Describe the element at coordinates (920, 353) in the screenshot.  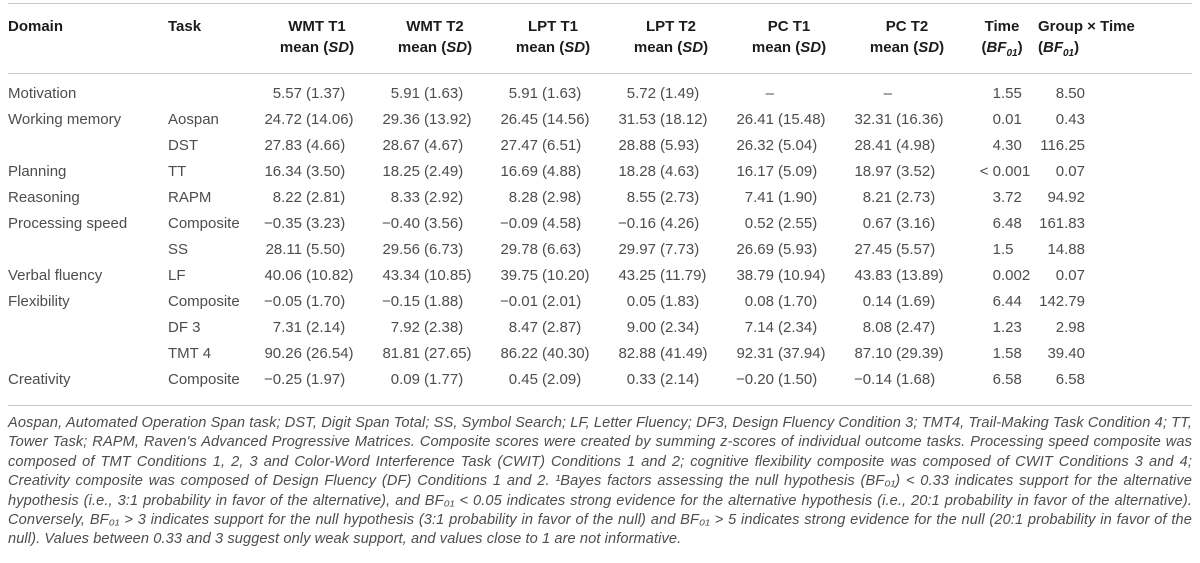
I see `sd-value: (29.39)` at that location.